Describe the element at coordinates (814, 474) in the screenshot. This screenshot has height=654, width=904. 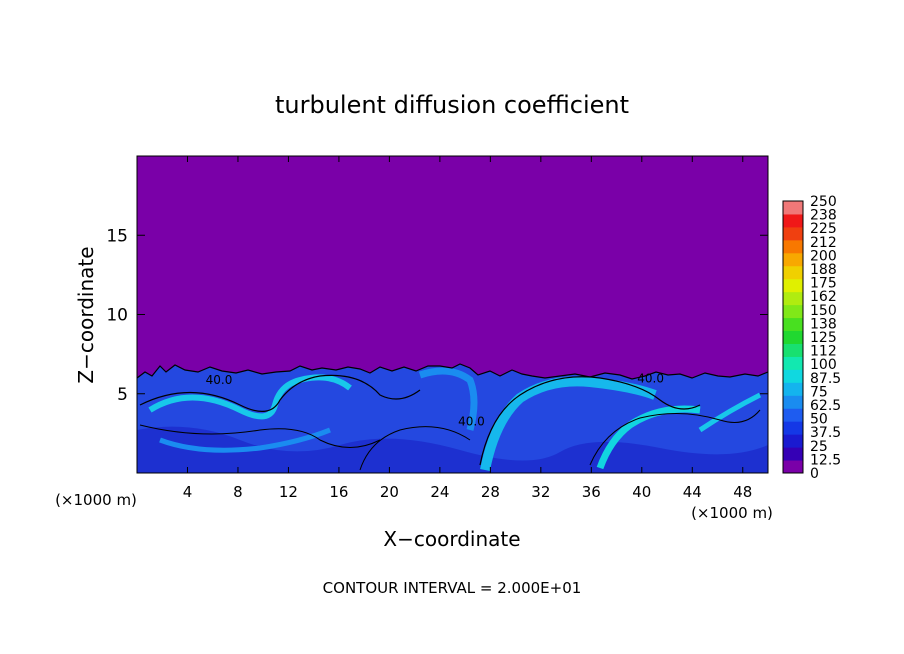
I see `colorbar-level-label: 0` at that location.